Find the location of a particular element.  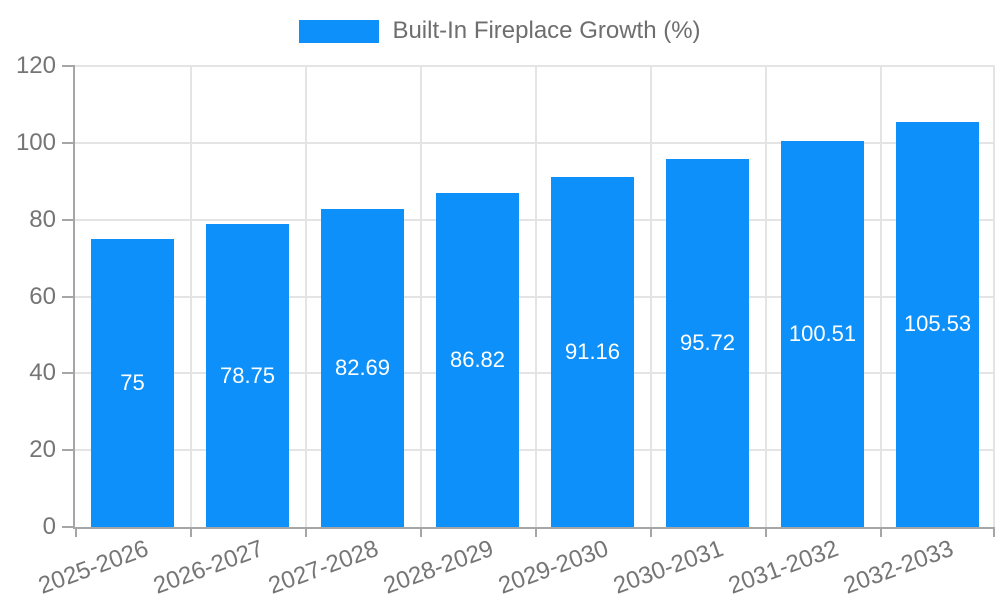

bar: 95.72 is located at coordinates (707, 343).